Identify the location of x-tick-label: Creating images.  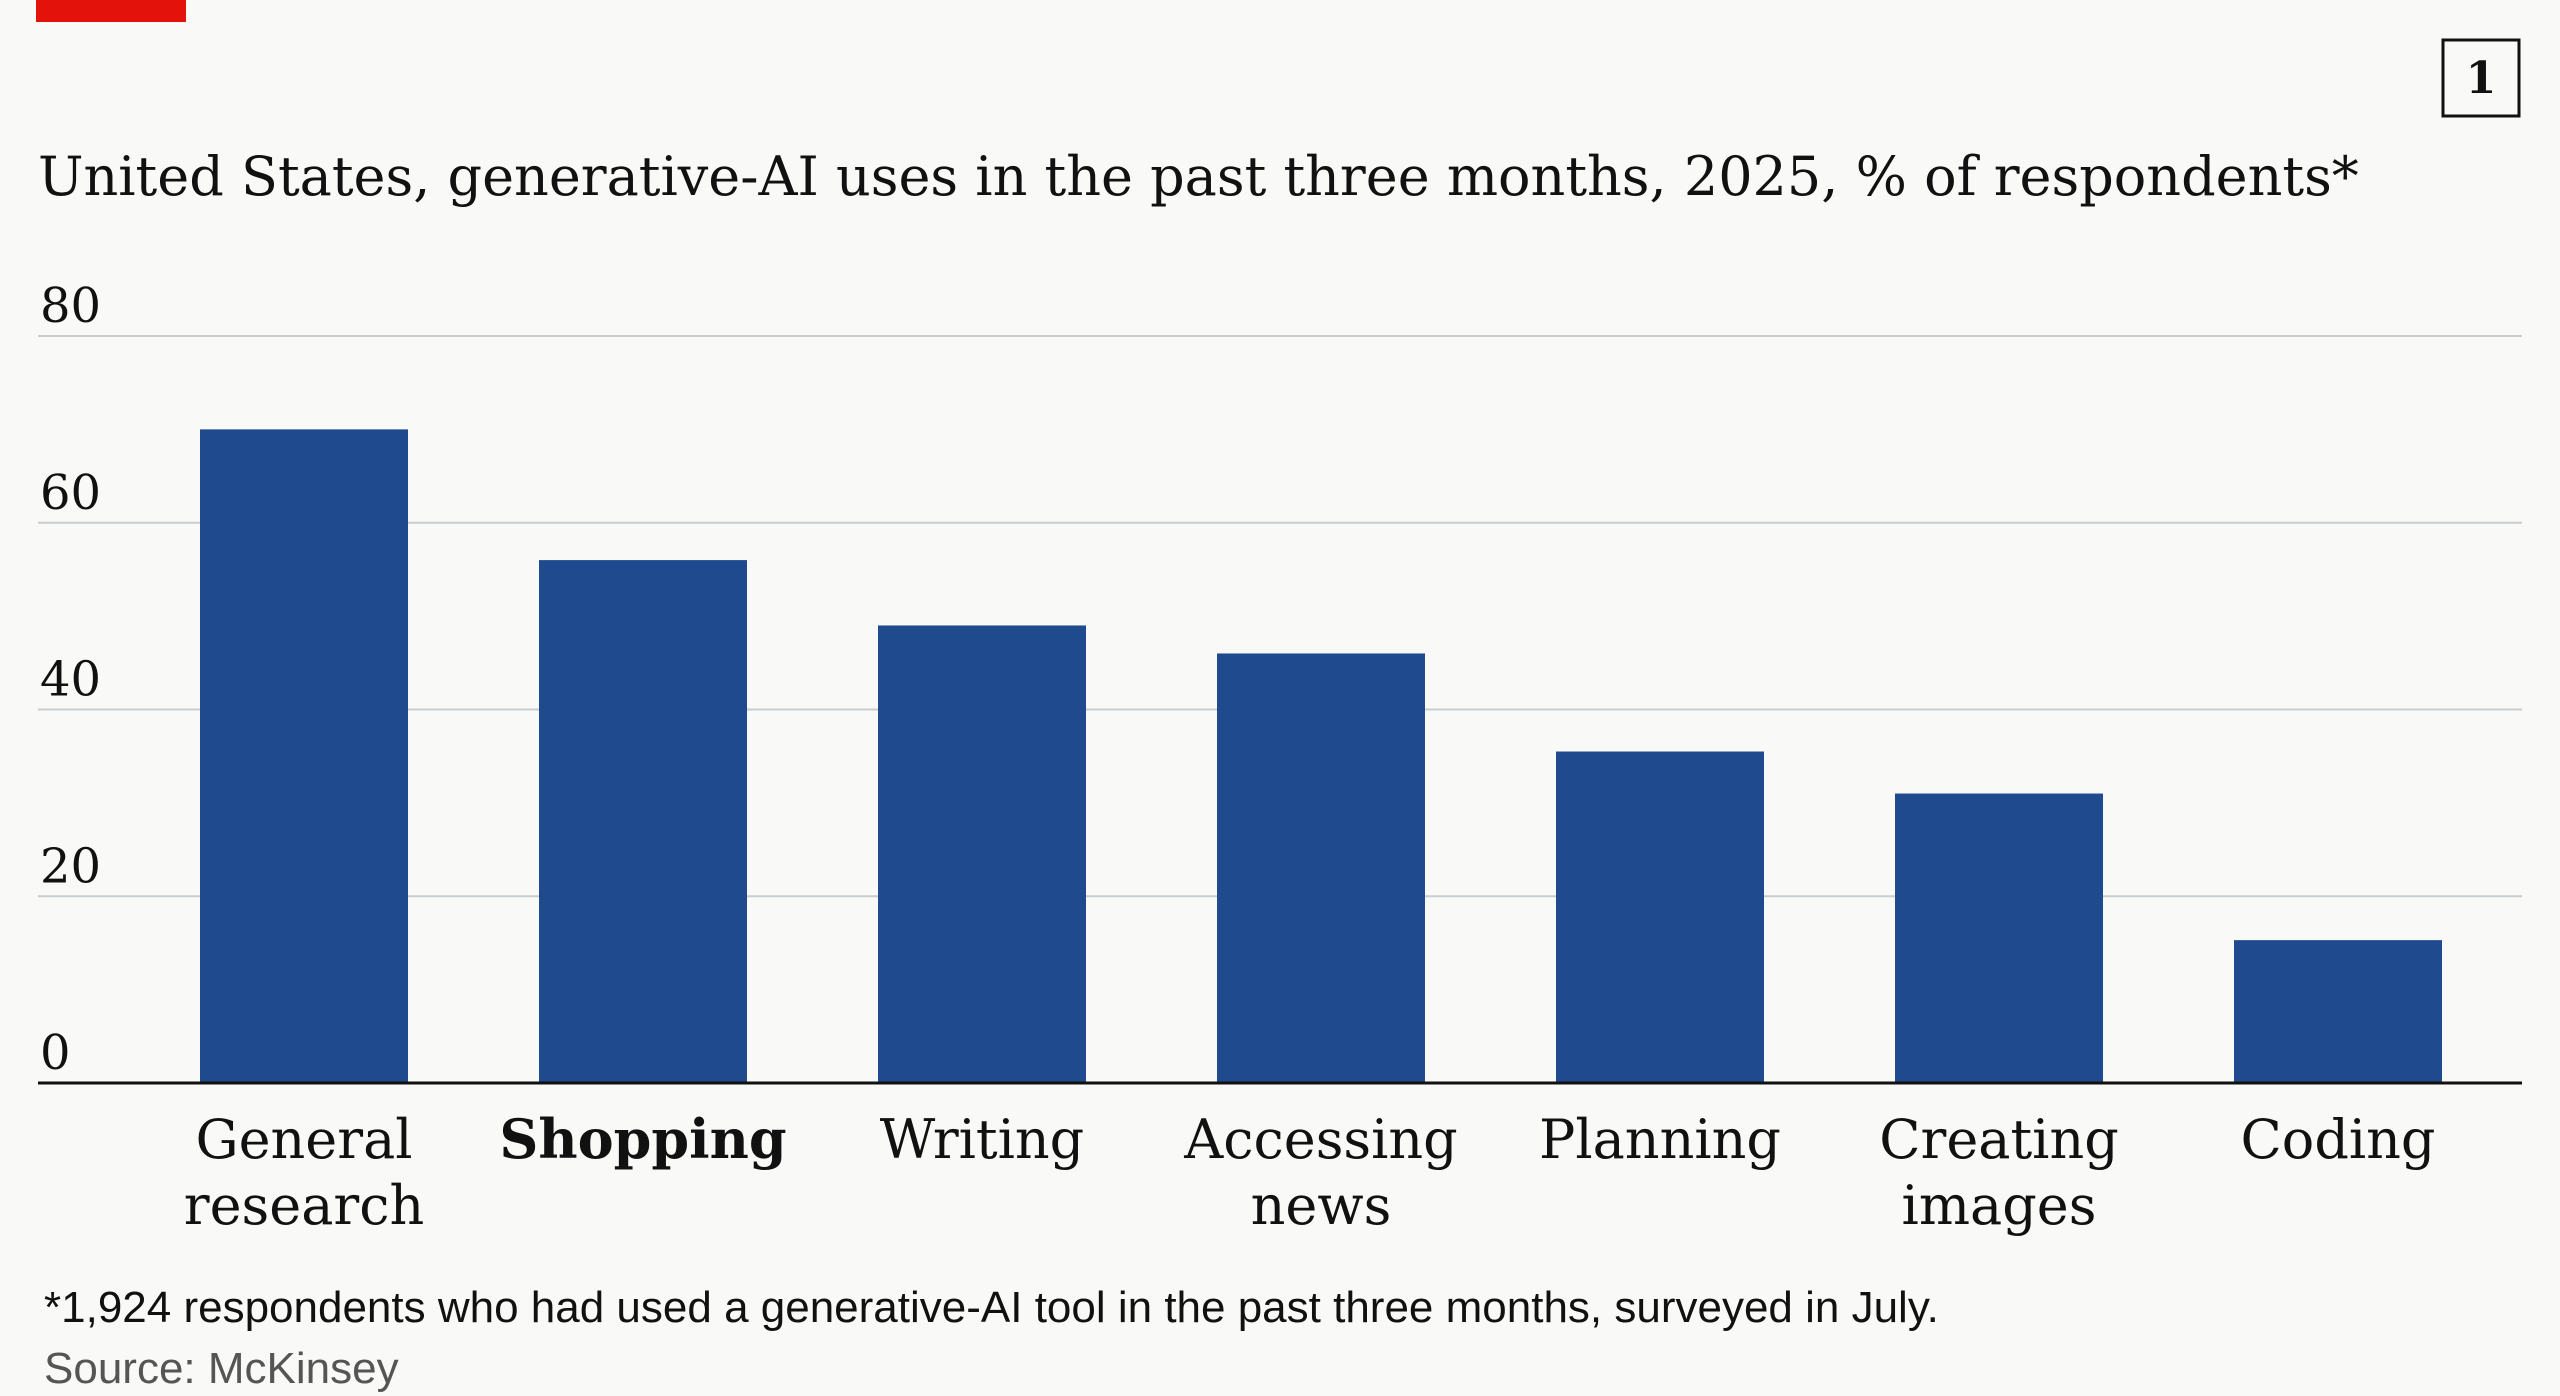
(1999, 1172).